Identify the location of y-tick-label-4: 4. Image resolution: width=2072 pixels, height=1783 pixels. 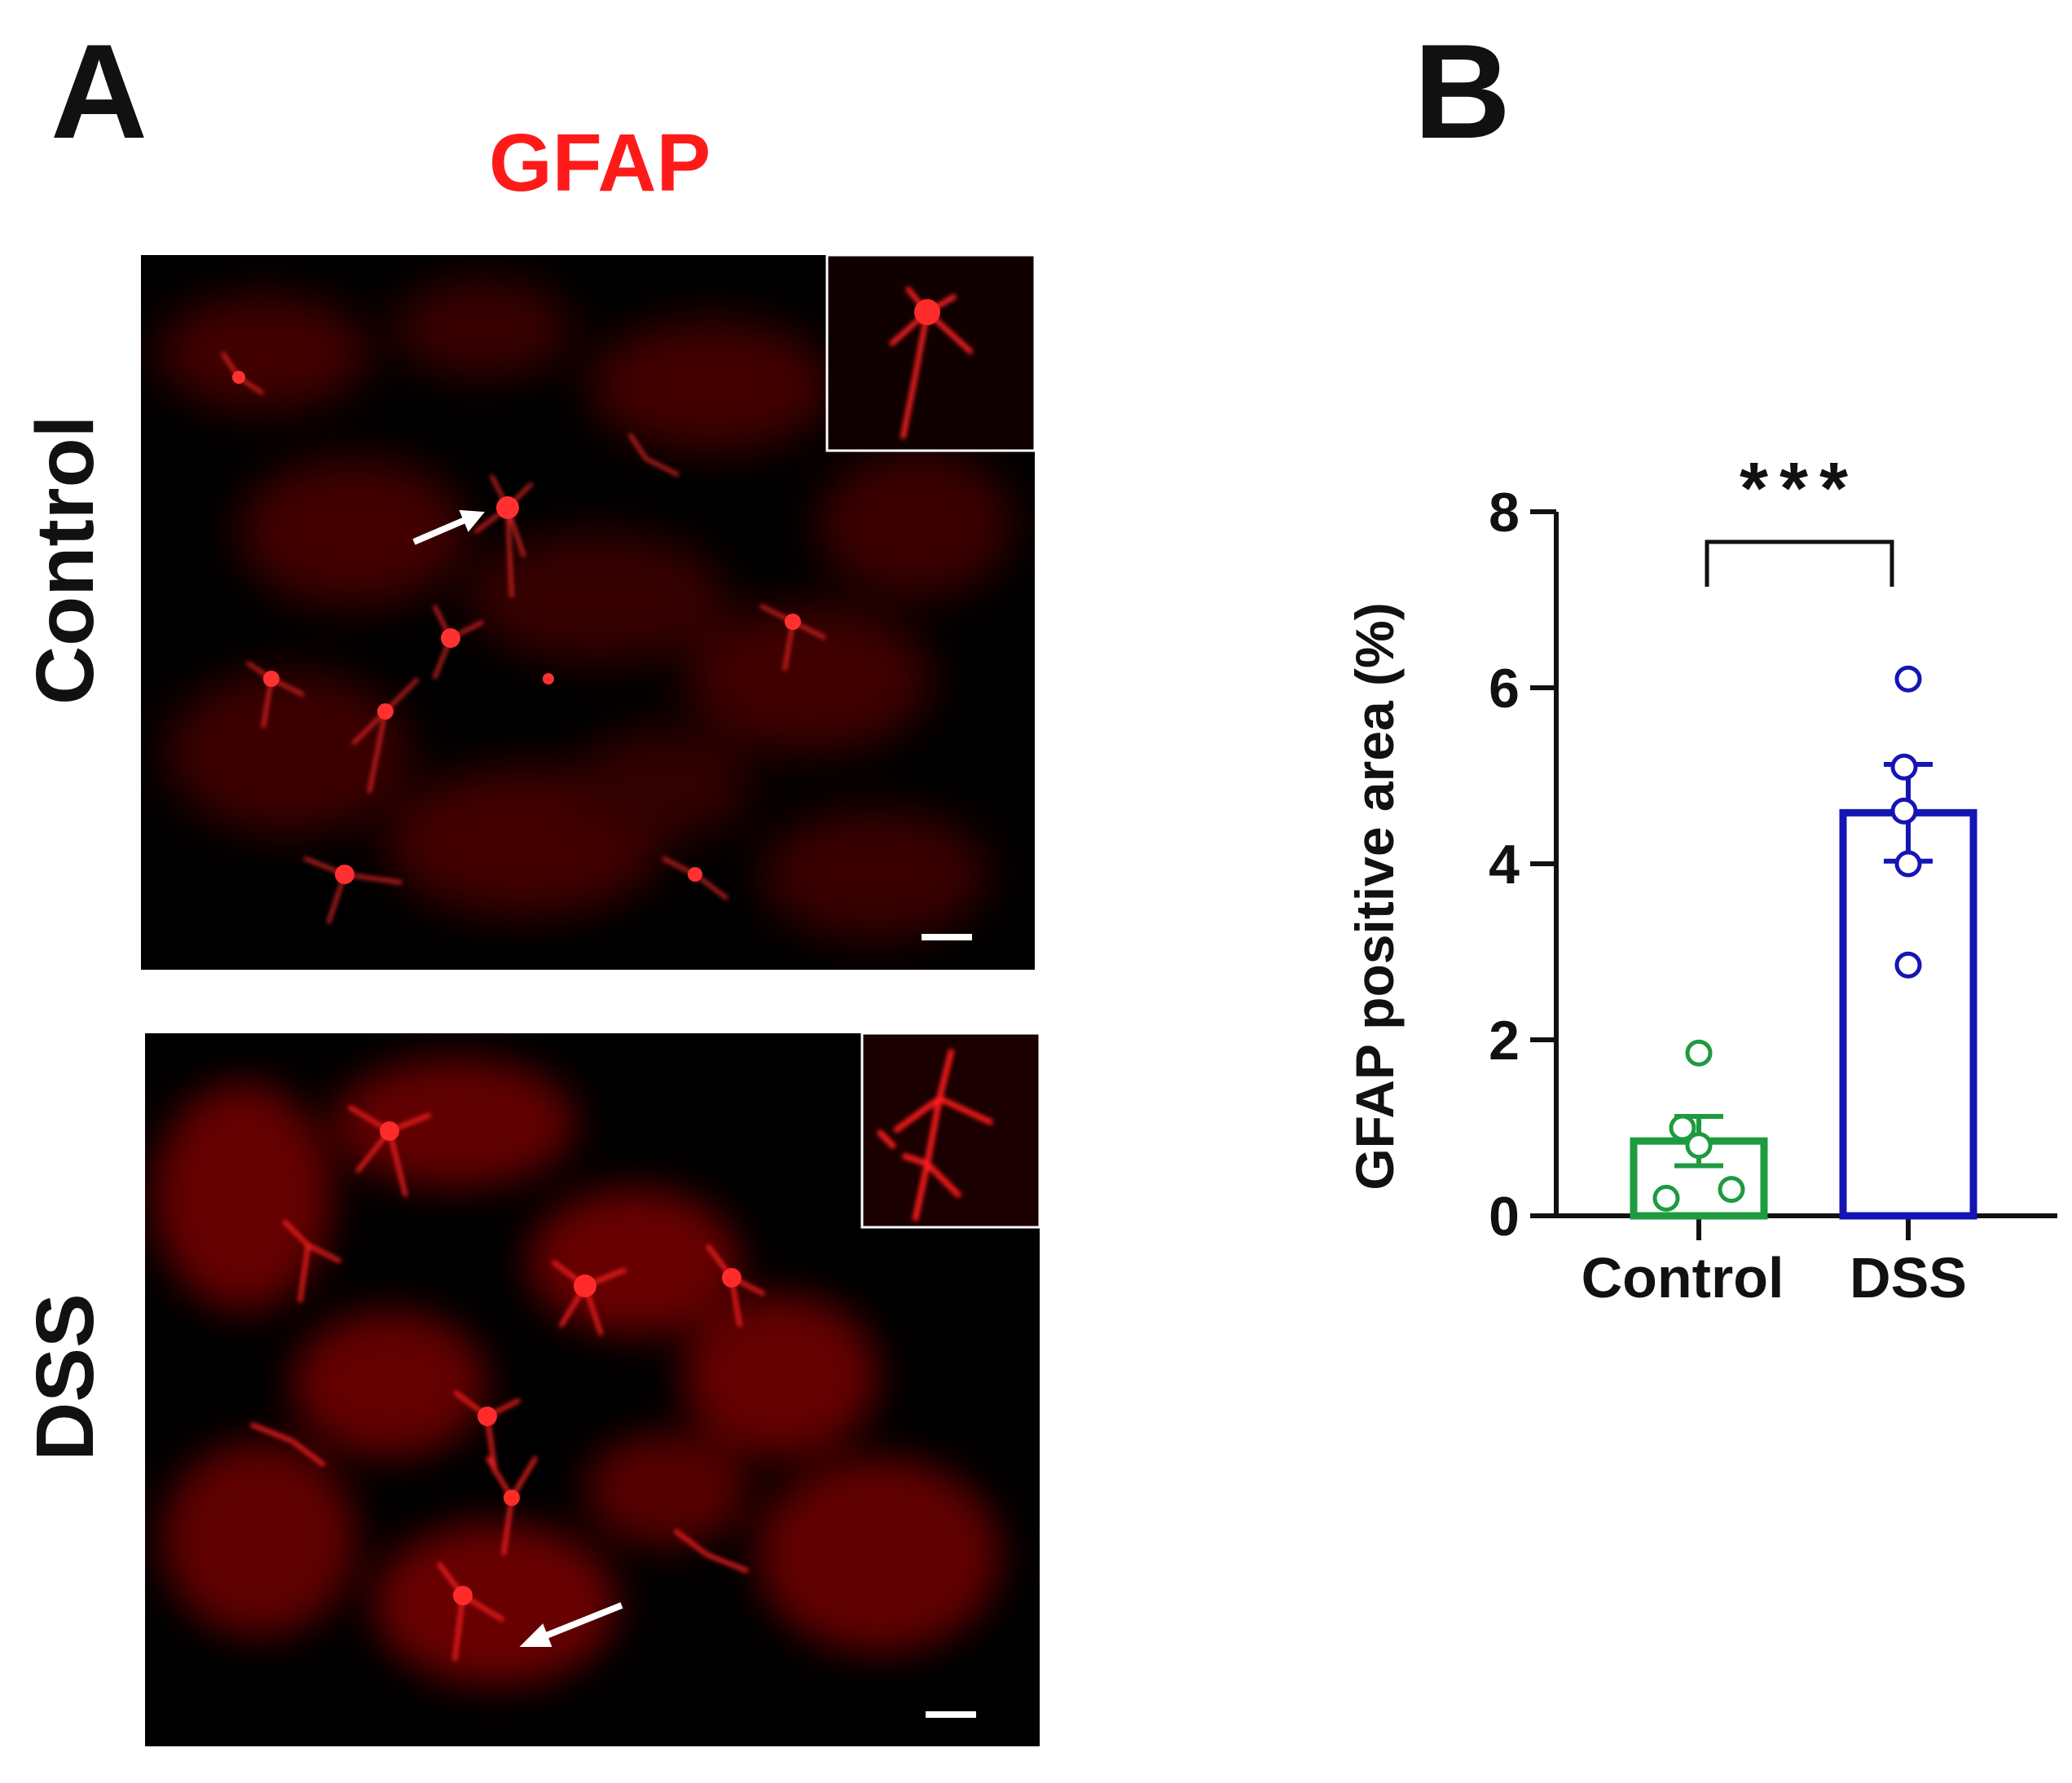
(1504, 865).